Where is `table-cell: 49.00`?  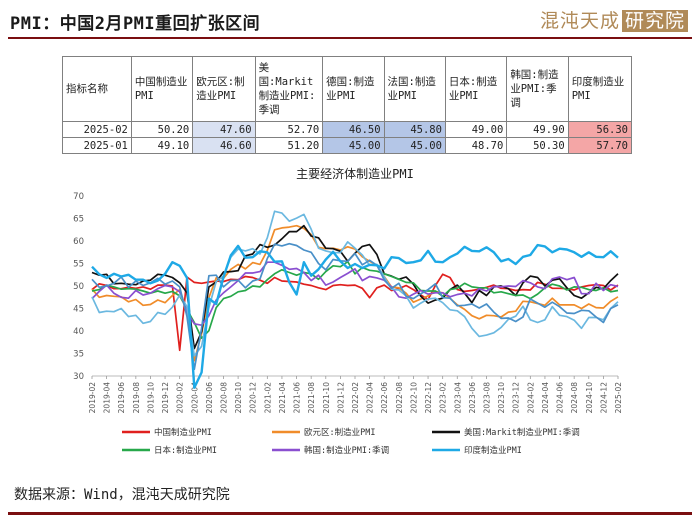 table-cell: 49.00 is located at coordinates (476, 129).